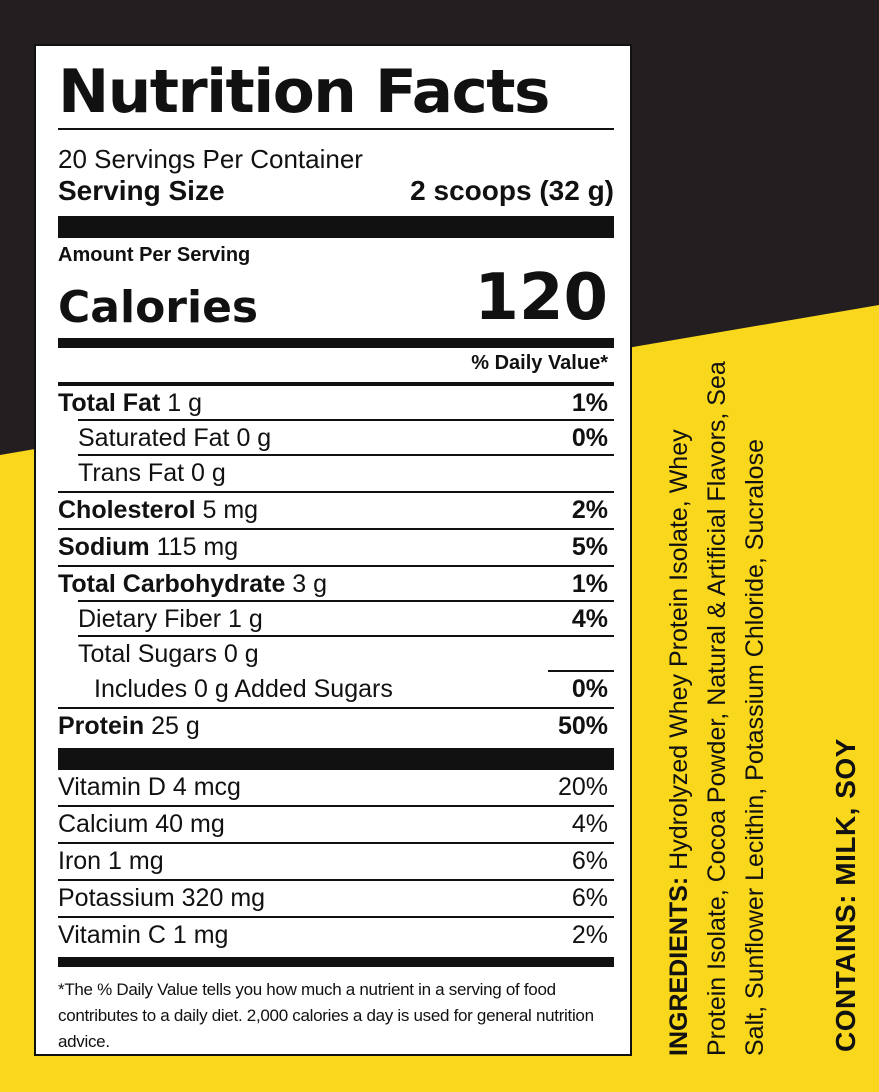 Image resolution: width=879 pixels, height=1092 pixels. I want to click on vitamin-dv: 20%, so click(582, 787).